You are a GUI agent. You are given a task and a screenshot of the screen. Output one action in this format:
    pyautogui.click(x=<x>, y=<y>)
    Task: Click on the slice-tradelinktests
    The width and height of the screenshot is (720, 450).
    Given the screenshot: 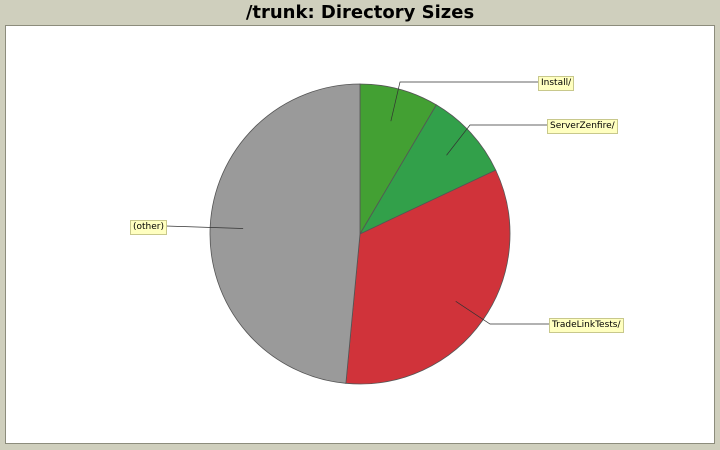 What is the action you would take?
    pyautogui.click(x=428, y=277)
    